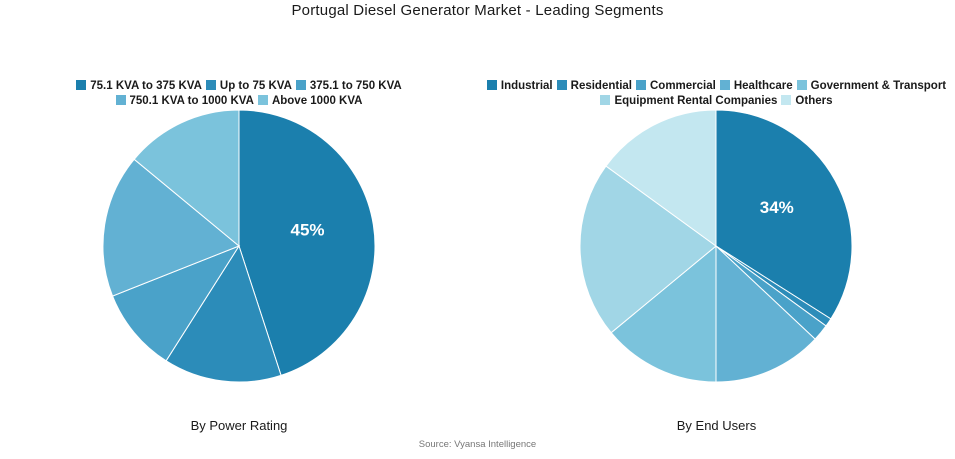 Image resolution: width=955 pixels, height=459 pixels. Describe the element at coordinates (317, 101) in the screenshot. I see `legend-label: Above 1000 KVA` at that location.